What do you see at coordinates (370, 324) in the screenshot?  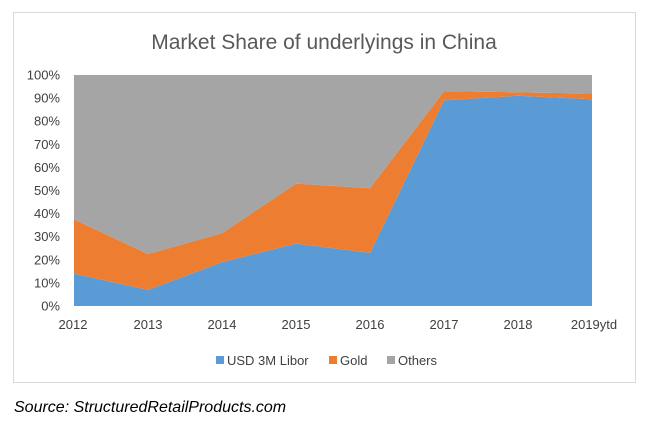 I see `x-tick-label: 2016` at bounding box center [370, 324].